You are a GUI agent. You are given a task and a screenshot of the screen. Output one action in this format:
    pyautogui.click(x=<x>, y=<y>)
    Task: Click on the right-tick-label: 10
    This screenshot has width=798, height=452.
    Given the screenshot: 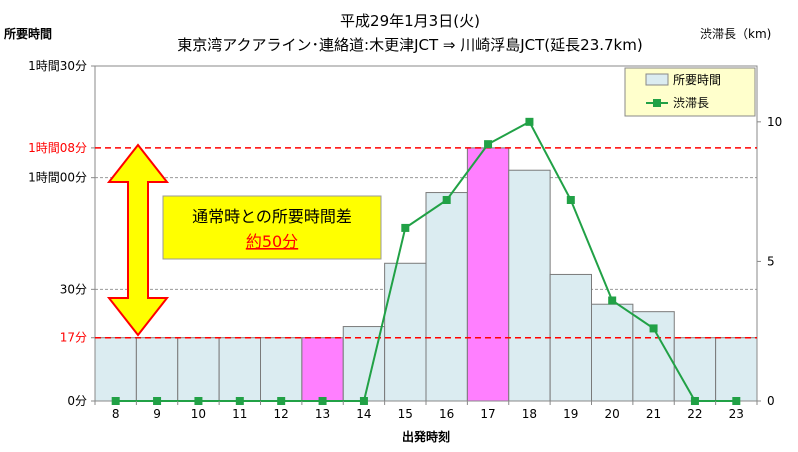 What is the action you would take?
    pyautogui.click(x=774, y=122)
    